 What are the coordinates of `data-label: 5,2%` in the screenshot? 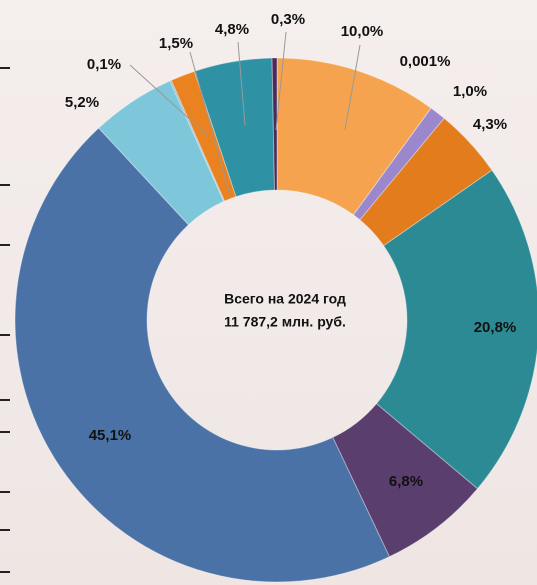 It's located at (82, 102).